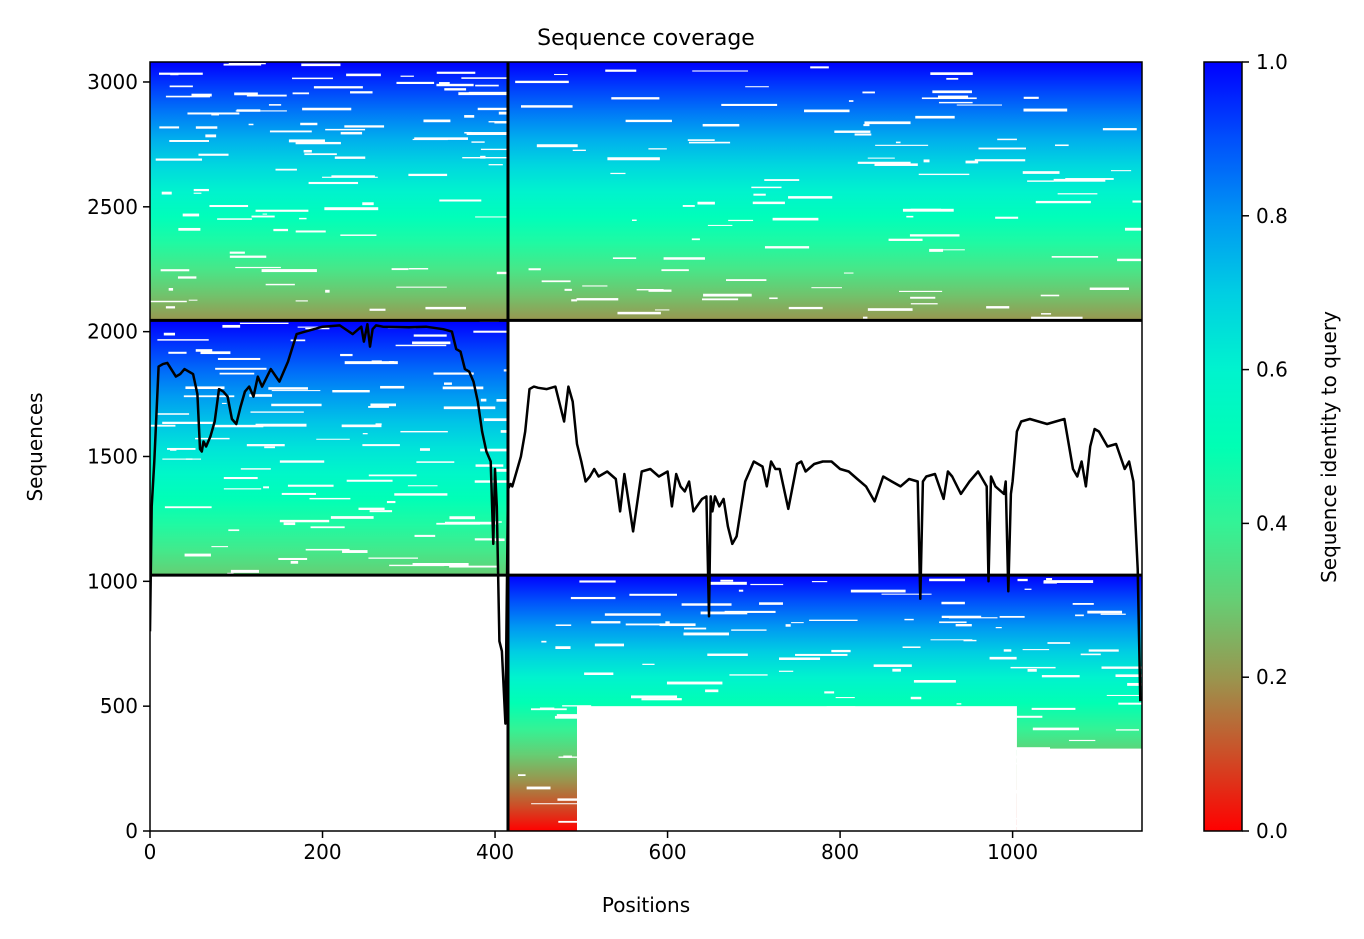  I want to click on y-tick-label: 1000, so click(112, 581).